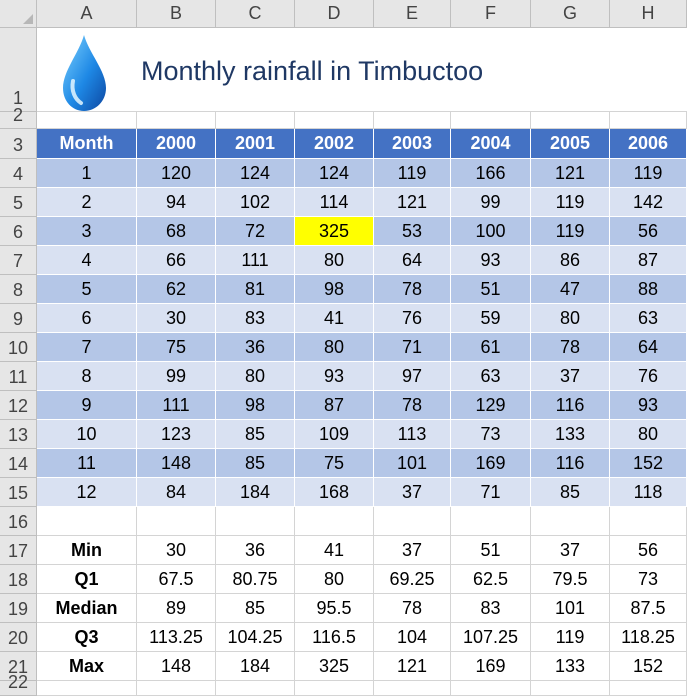 This screenshot has height=696, width=687. What do you see at coordinates (255, 202) in the screenshot?
I see `table-cell: 102` at bounding box center [255, 202].